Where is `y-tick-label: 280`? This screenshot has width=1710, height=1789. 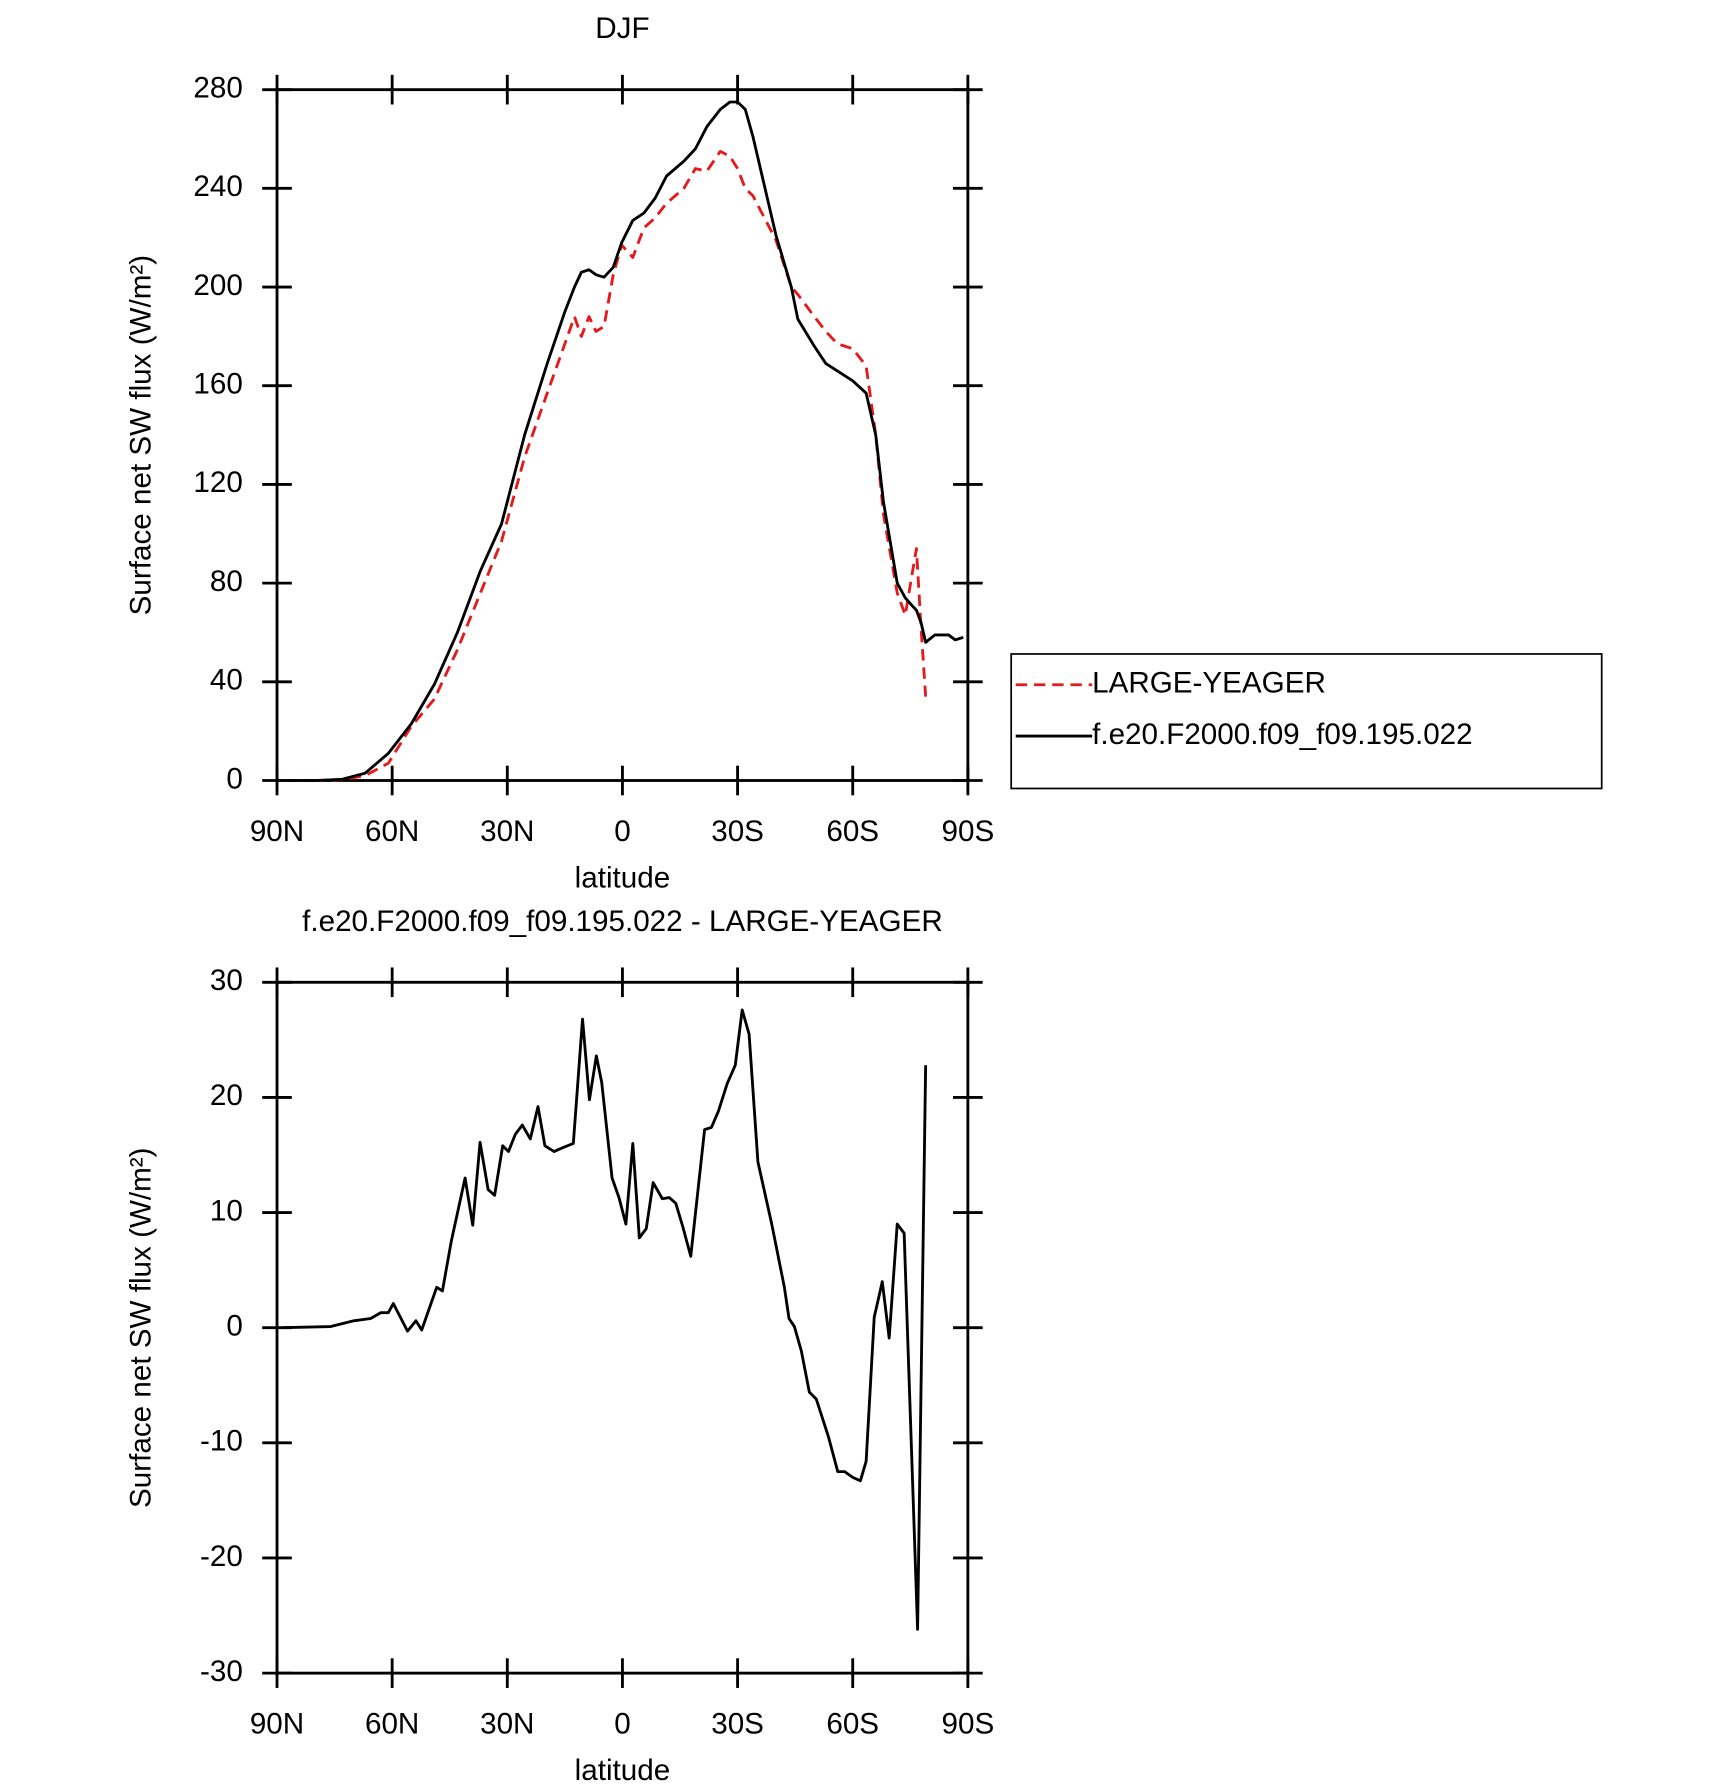
y-tick-label: 280 is located at coordinates (217, 87).